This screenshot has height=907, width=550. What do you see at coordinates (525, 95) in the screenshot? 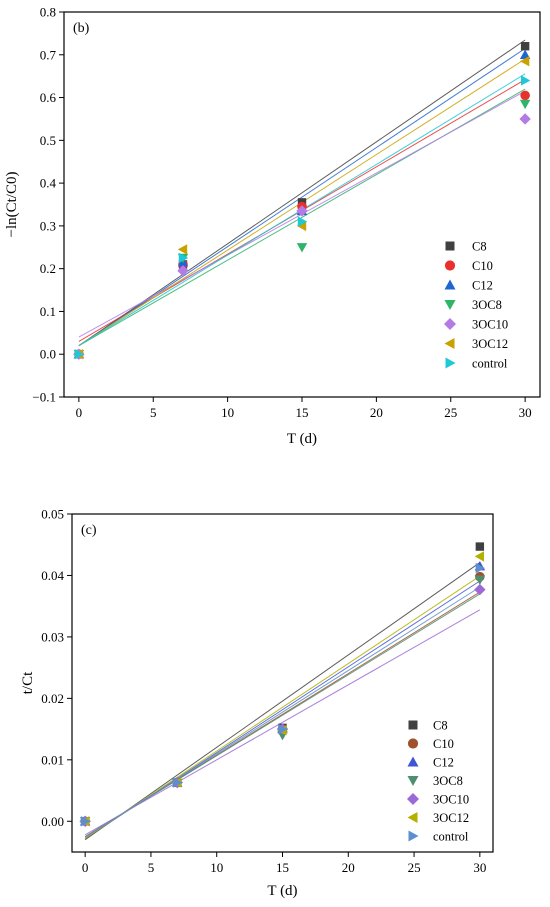
I see `data-point-c10` at bounding box center [525, 95].